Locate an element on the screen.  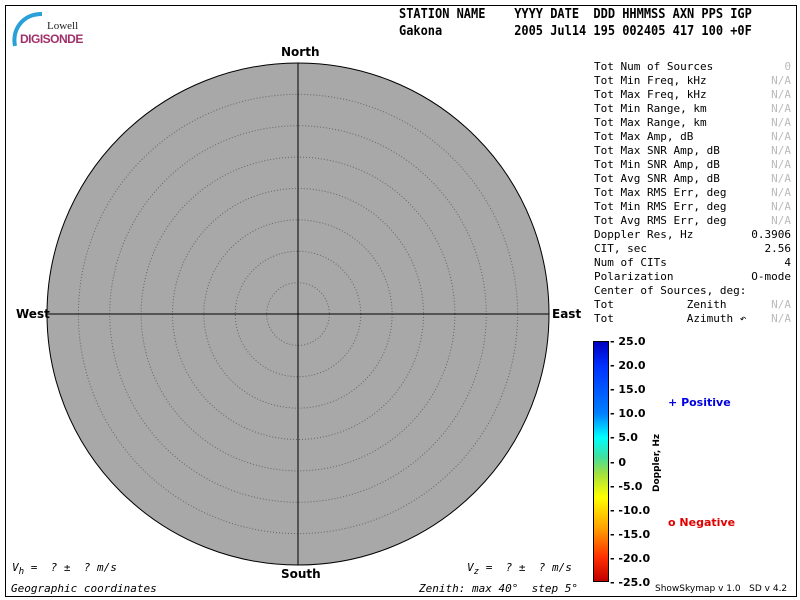
stat-row: Tot Avg SNR Amp, dB N/A is located at coordinates (692, 179).